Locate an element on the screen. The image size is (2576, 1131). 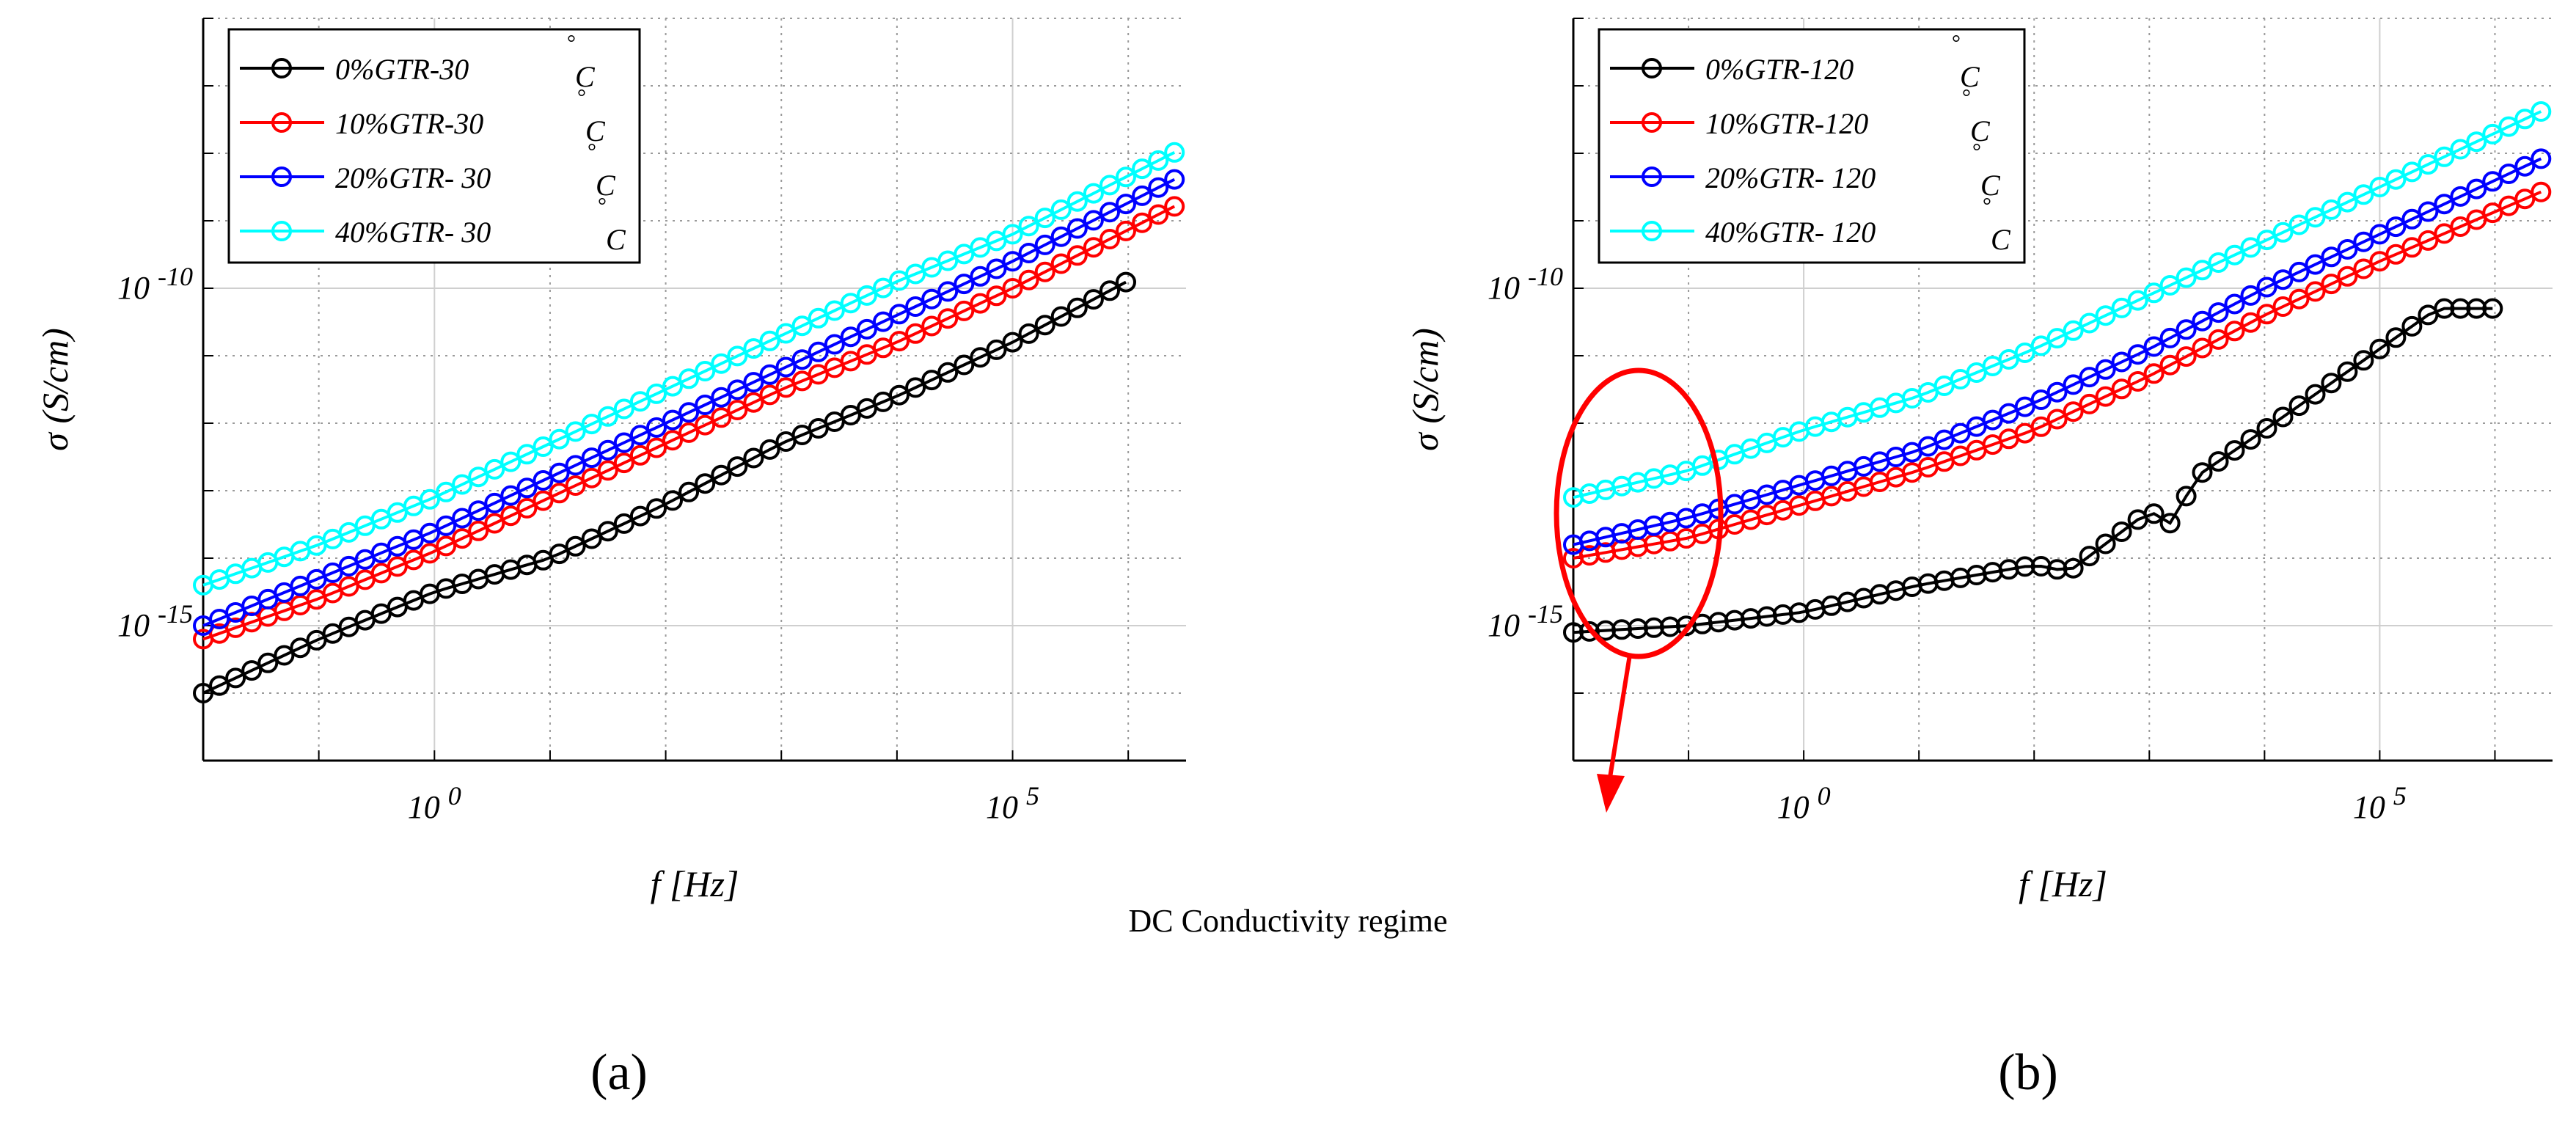
legend-label: 20%GTR- 30 is located at coordinates (413, 177).